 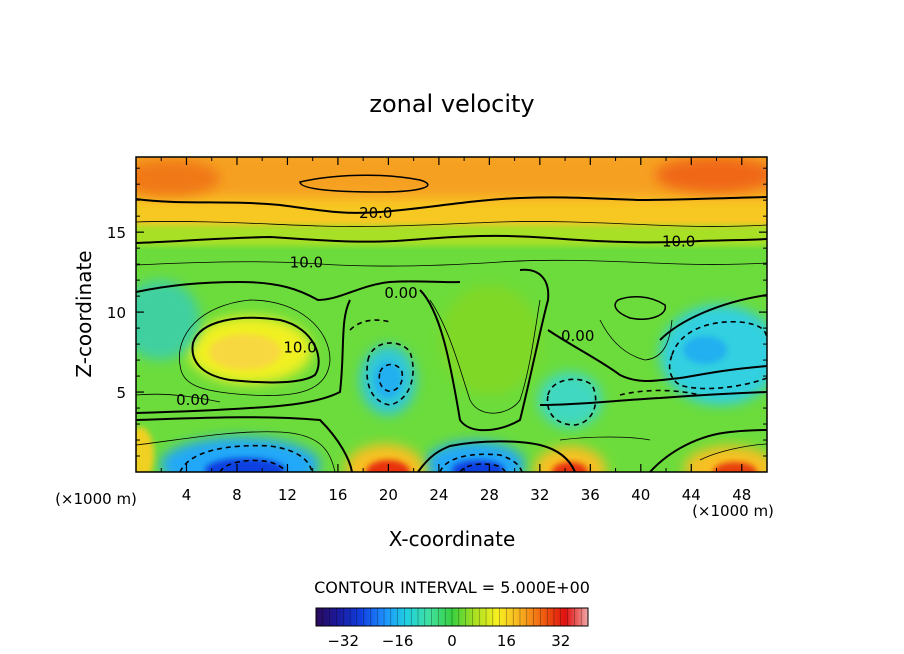 What do you see at coordinates (452, 628) in the screenshot?
I see `colorbar: −32 −16 0 16 32` at bounding box center [452, 628].